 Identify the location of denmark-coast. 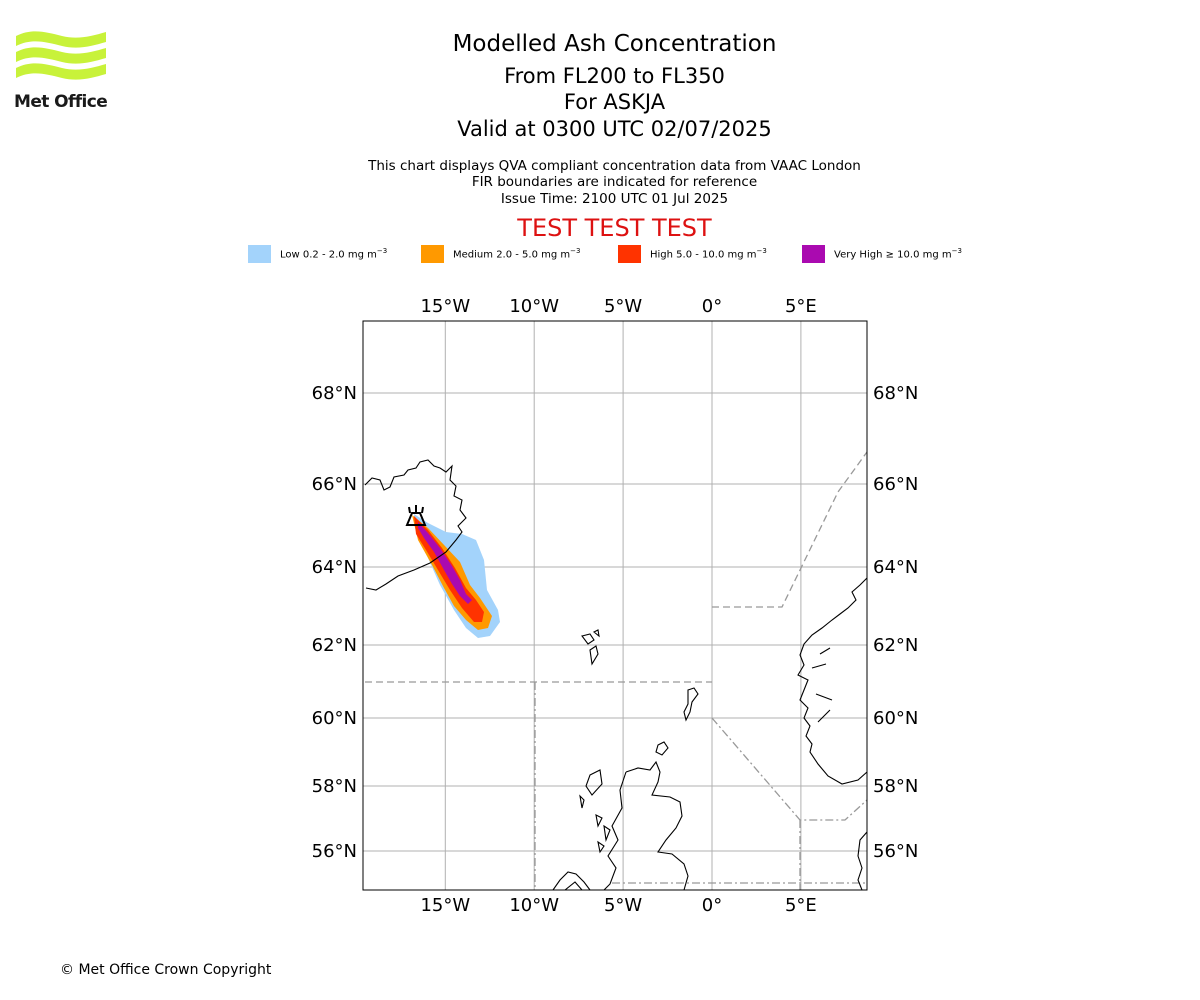
(862, 861).